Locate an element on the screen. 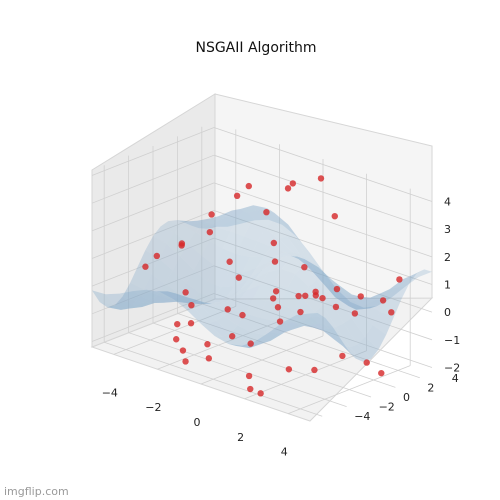  x-tick-label: 2 is located at coordinates (240, 437).